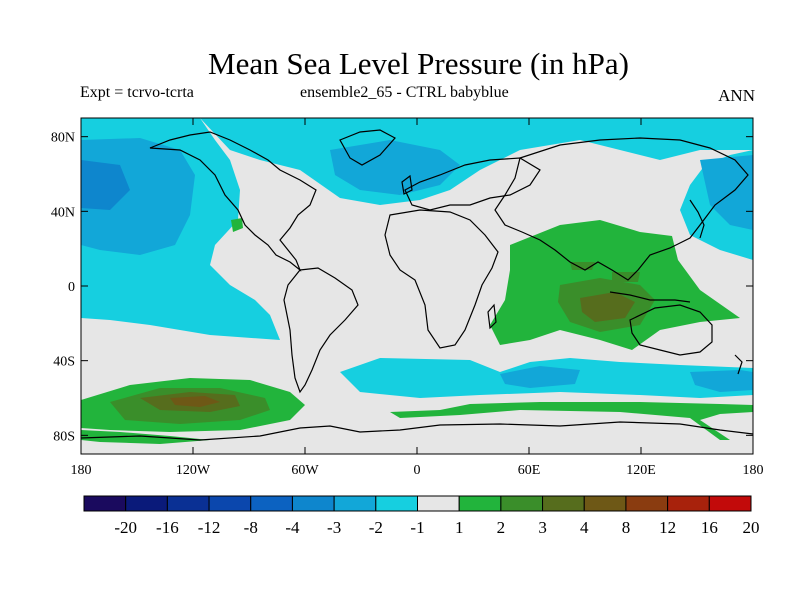 The width and height of the screenshot is (800, 600). Describe the element at coordinates (237, 225) in the screenshot. I see `pos-region-gulf` at that location.